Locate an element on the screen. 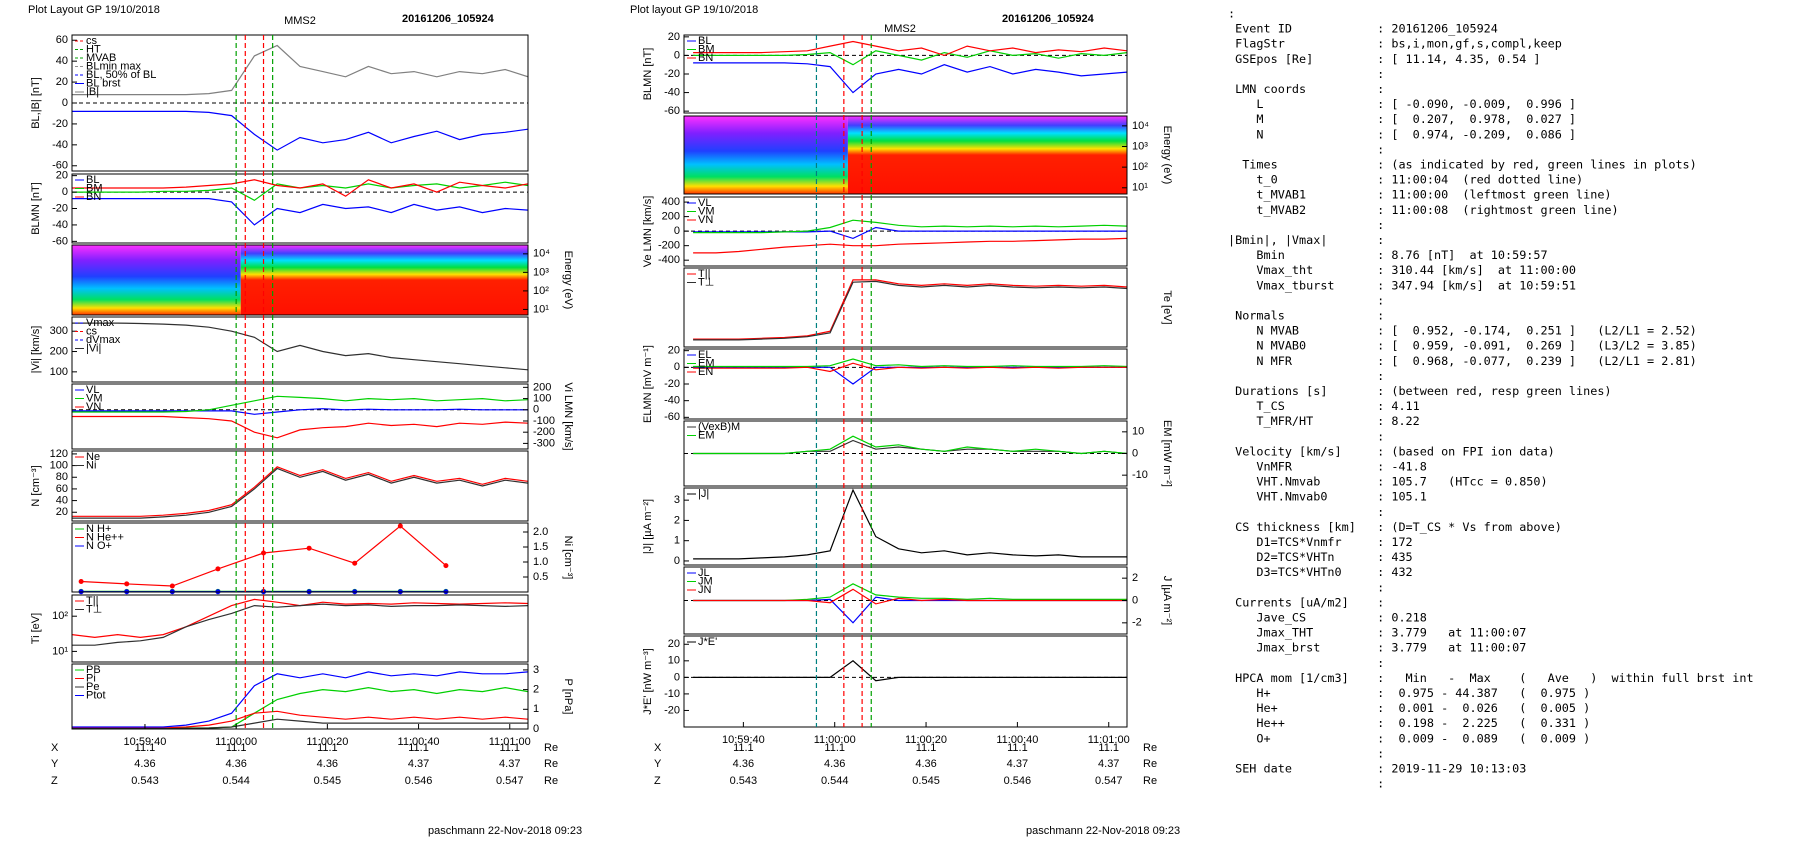 This screenshot has height=841, width=1804. y-tick-label: 10 is located at coordinates (1138, 432).